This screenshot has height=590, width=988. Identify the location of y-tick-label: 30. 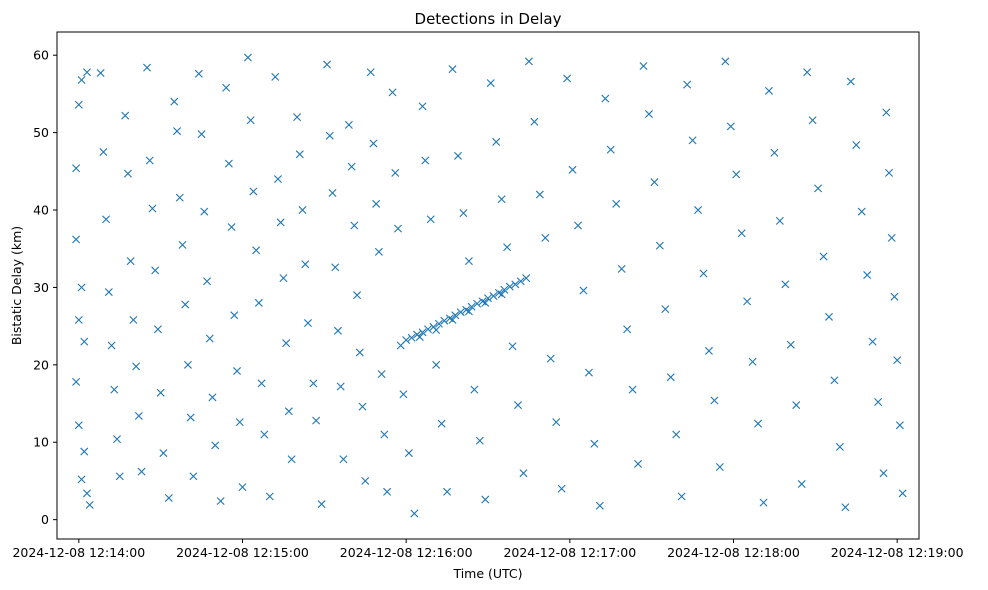
(41, 287).